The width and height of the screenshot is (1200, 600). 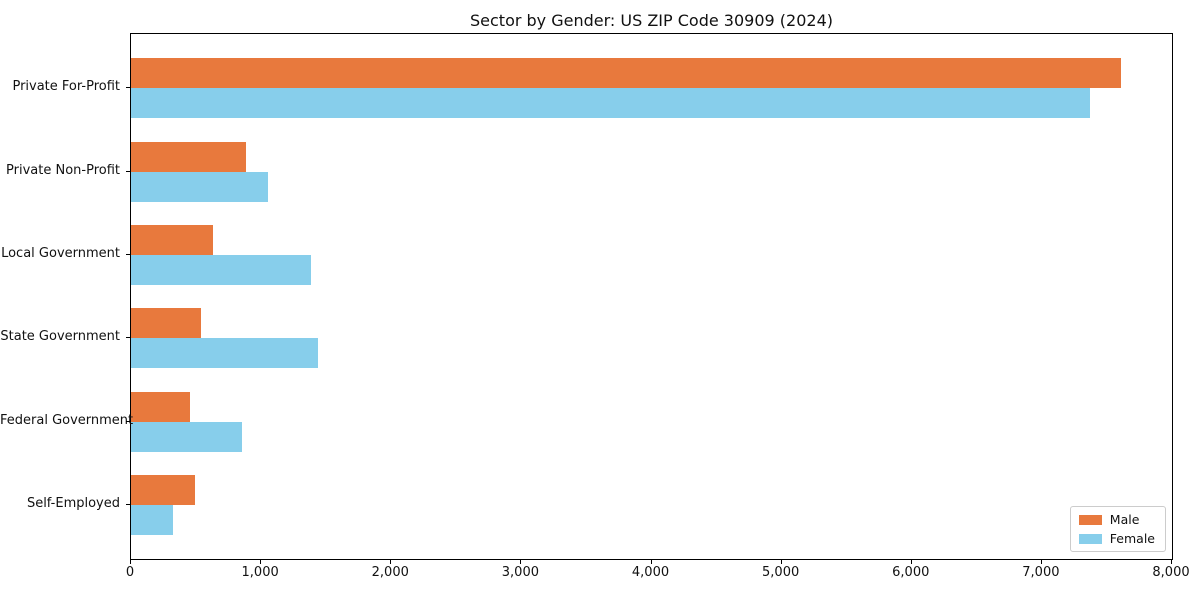 What do you see at coordinates (1041, 572) in the screenshot?
I see `x-tick-label: 7,000` at bounding box center [1041, 572].